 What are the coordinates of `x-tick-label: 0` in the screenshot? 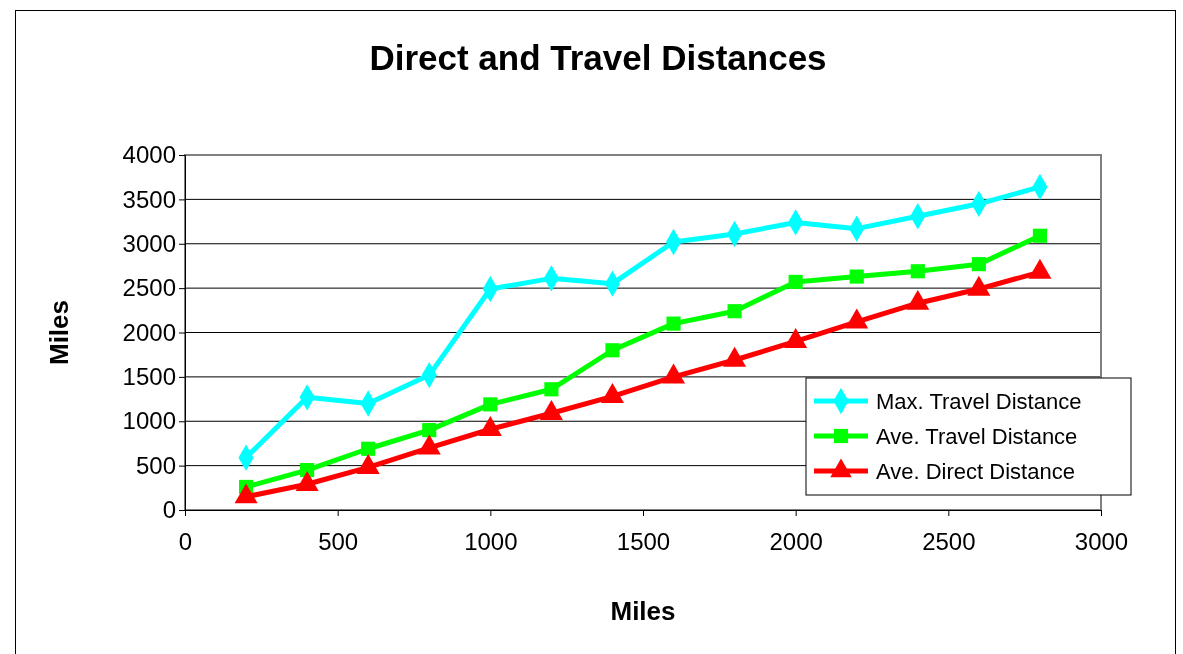 It's located at (185, 542).